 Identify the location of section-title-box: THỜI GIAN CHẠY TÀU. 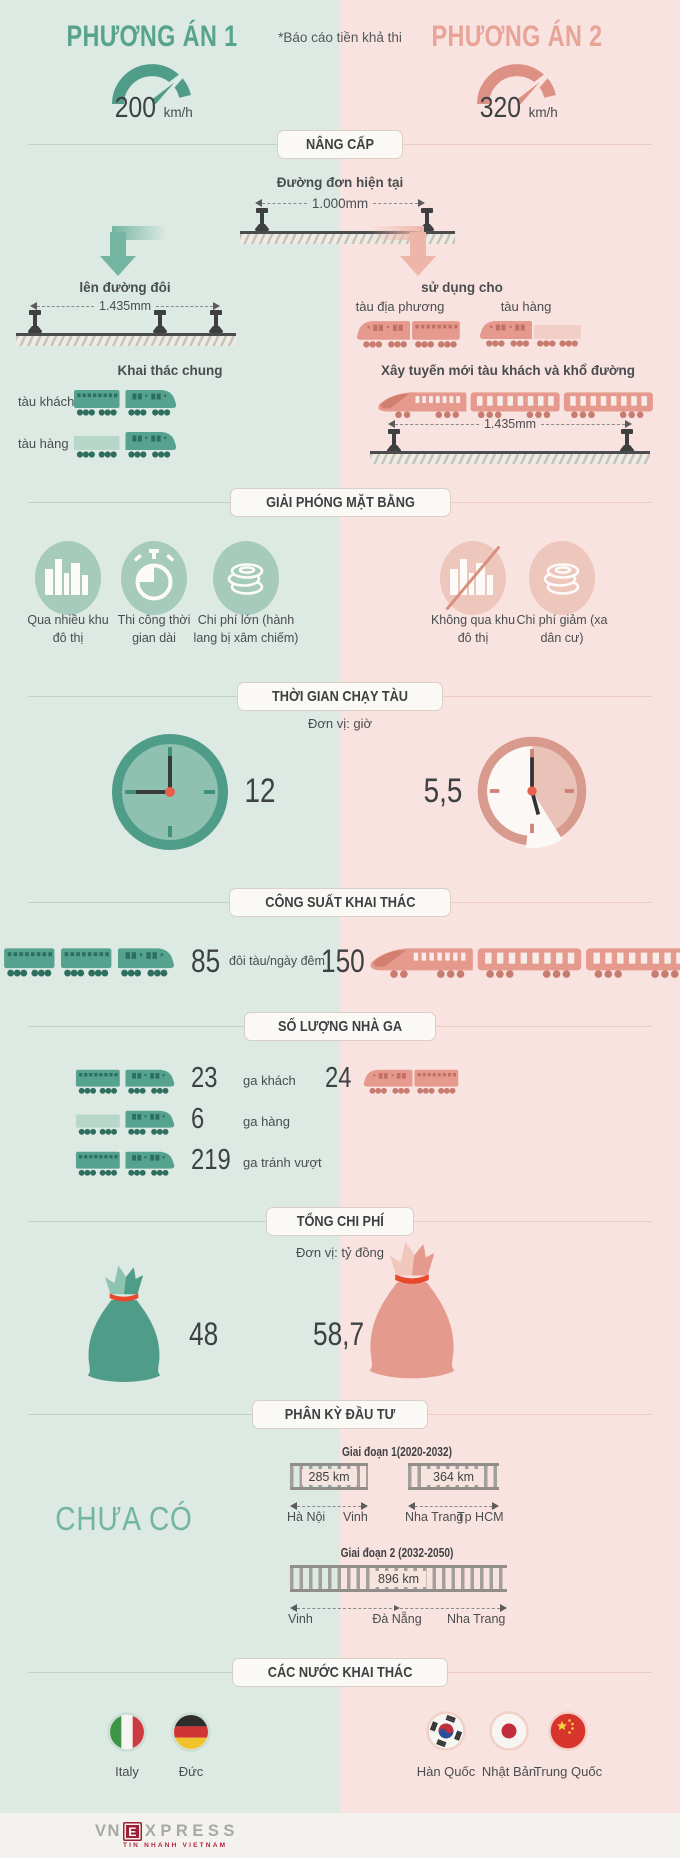
(340, 696).